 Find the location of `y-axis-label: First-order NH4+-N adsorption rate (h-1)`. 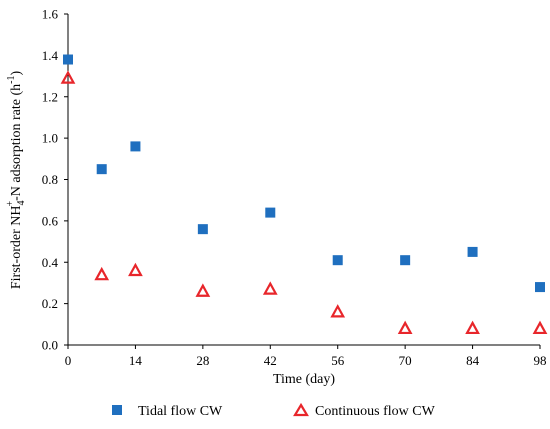

y-axis-label: First-order NH4+-N adsorption rate (h-1) is located at coordinates (16, 180).